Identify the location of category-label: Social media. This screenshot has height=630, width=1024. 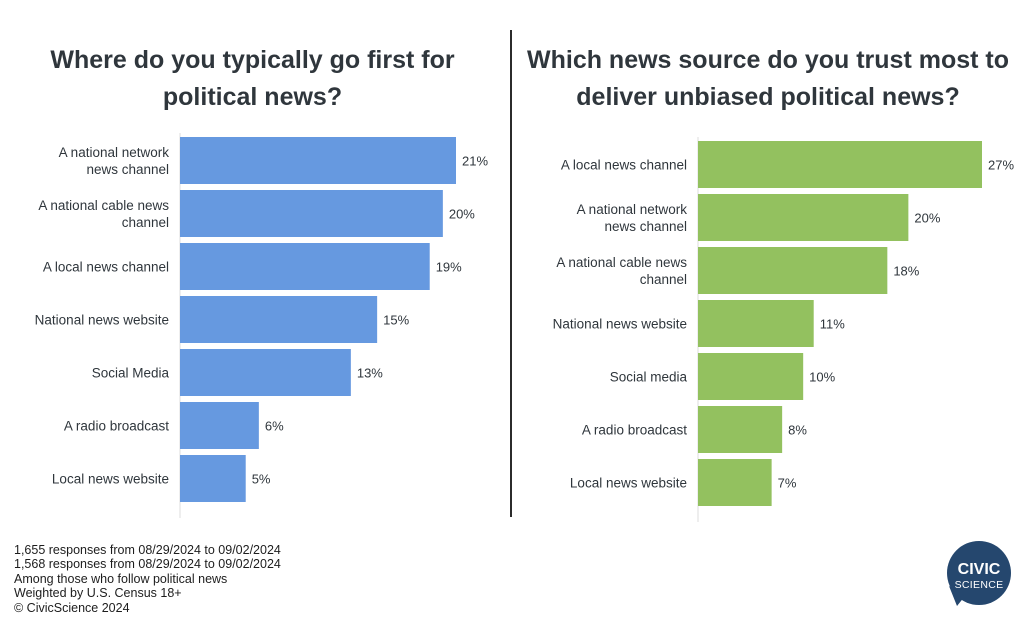
(649, 377).